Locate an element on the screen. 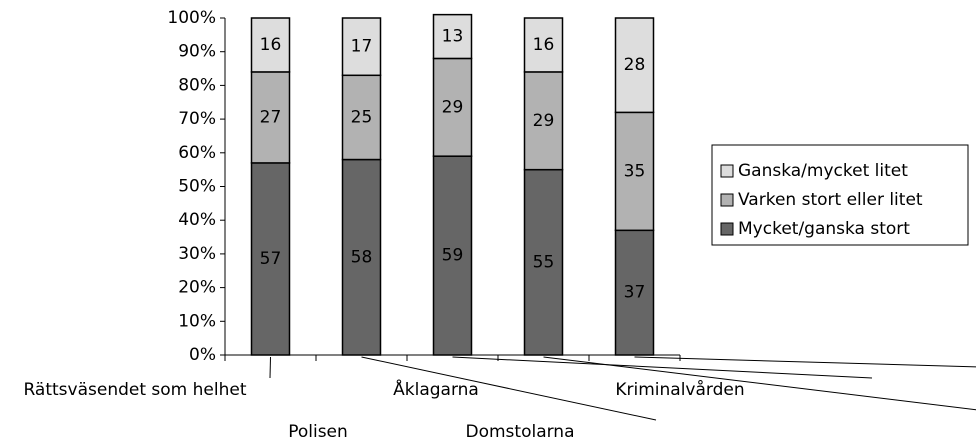 This screenshot has width=976, height=448. x-tick-label: Rättsväsendet som helhet is located at coordinates (134, 390).